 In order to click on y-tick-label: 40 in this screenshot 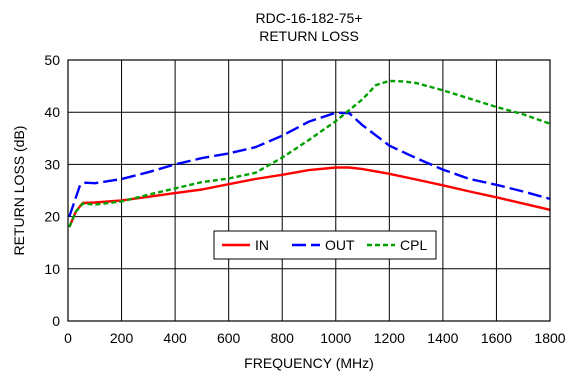, I will do `click(52, 112)`.